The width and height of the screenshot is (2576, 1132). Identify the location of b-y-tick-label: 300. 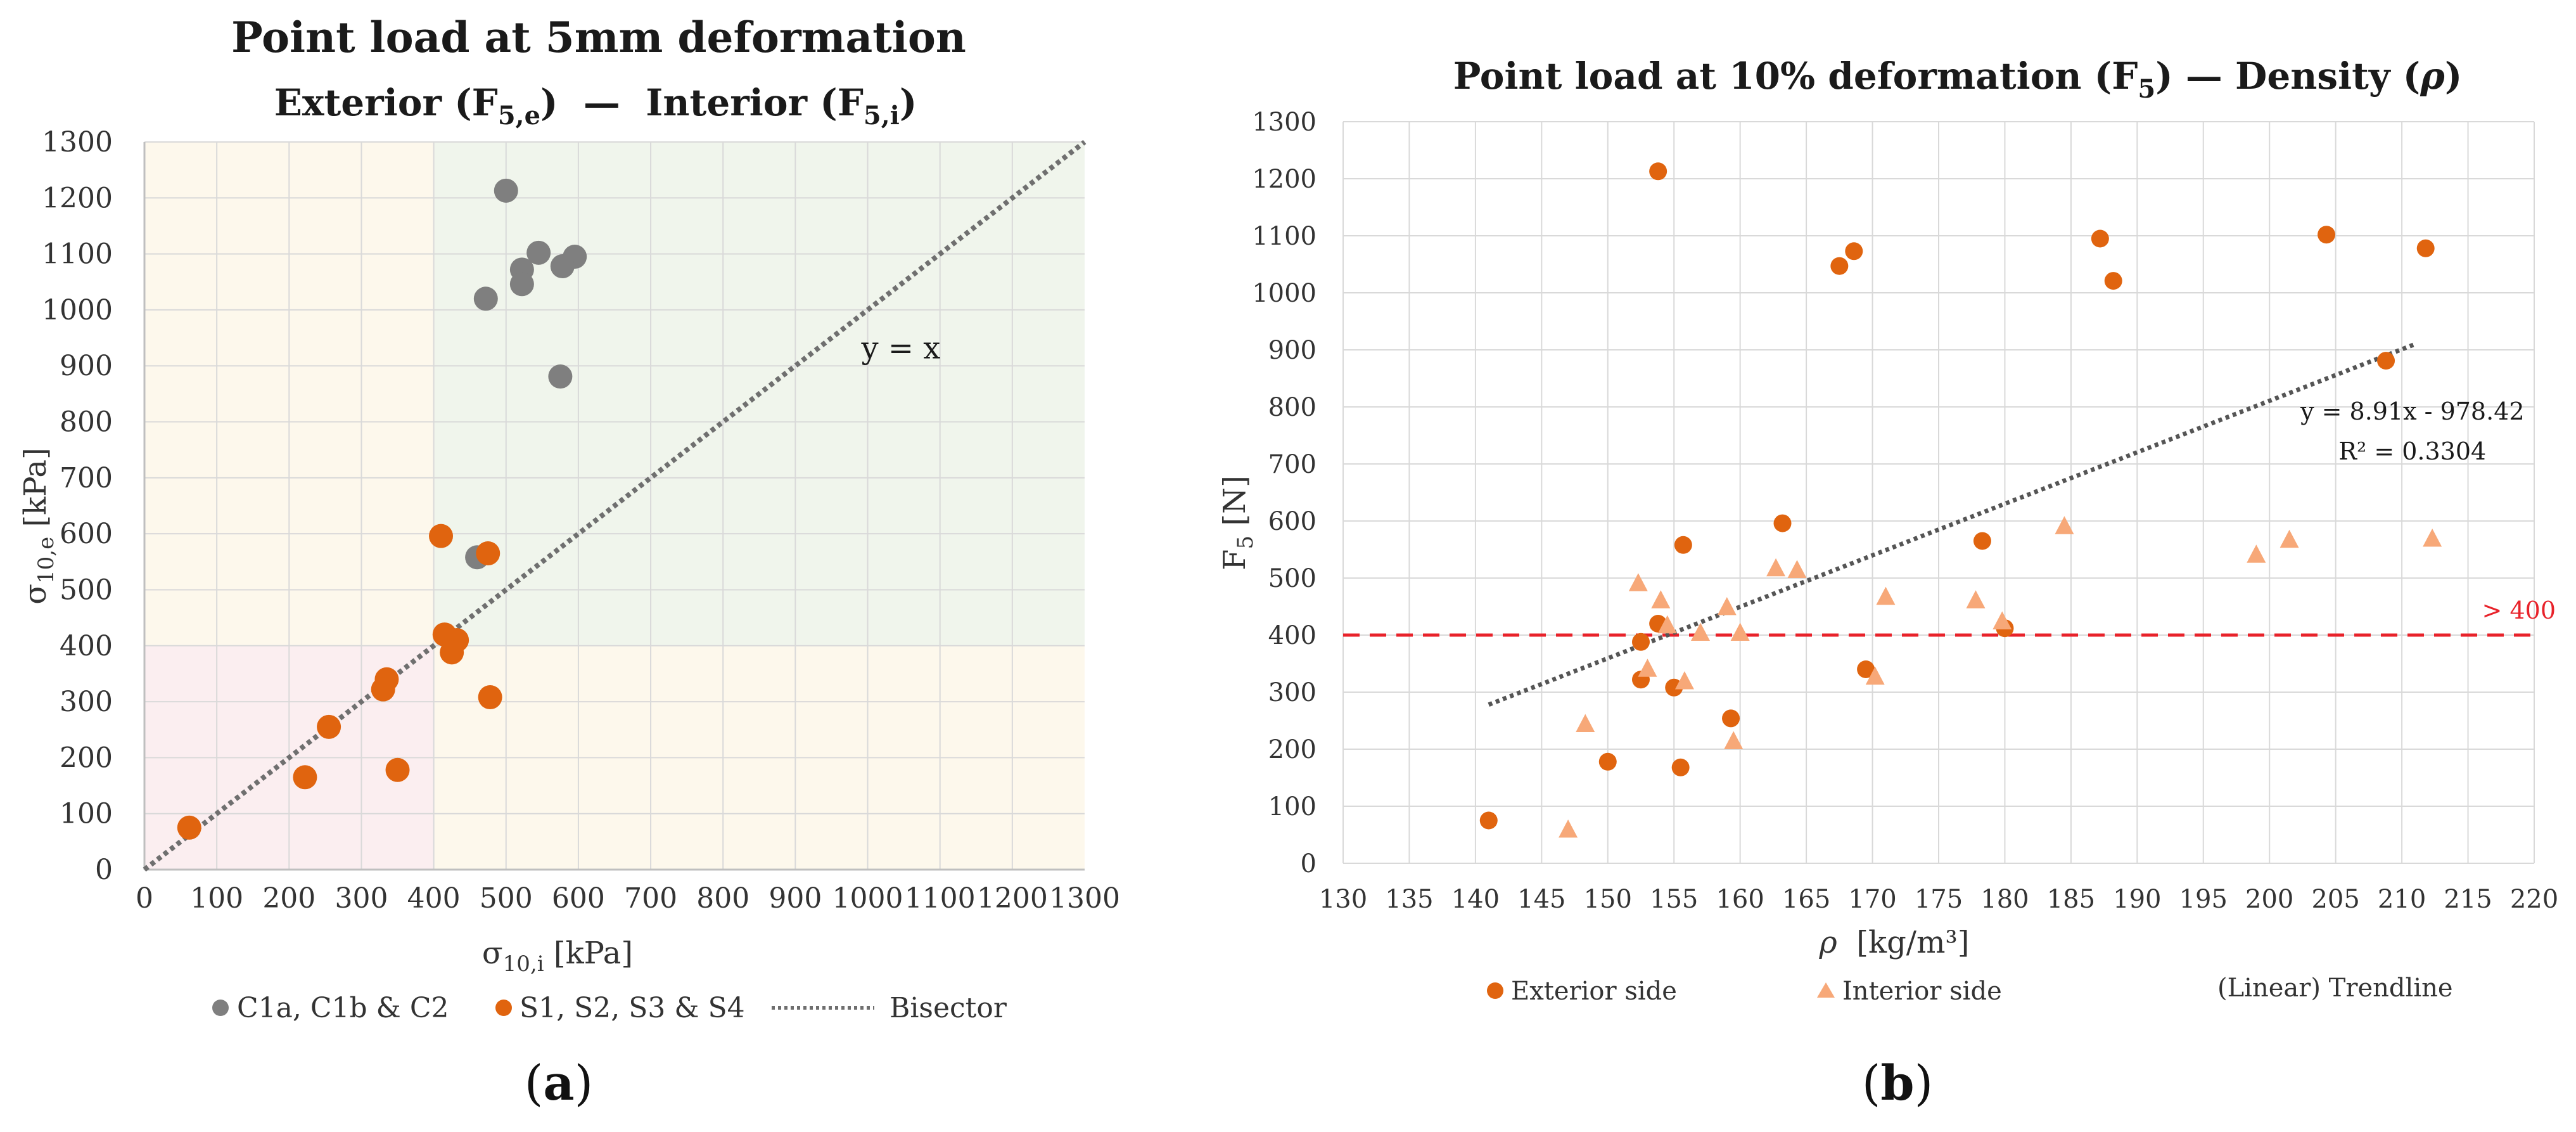
(1292, 692).